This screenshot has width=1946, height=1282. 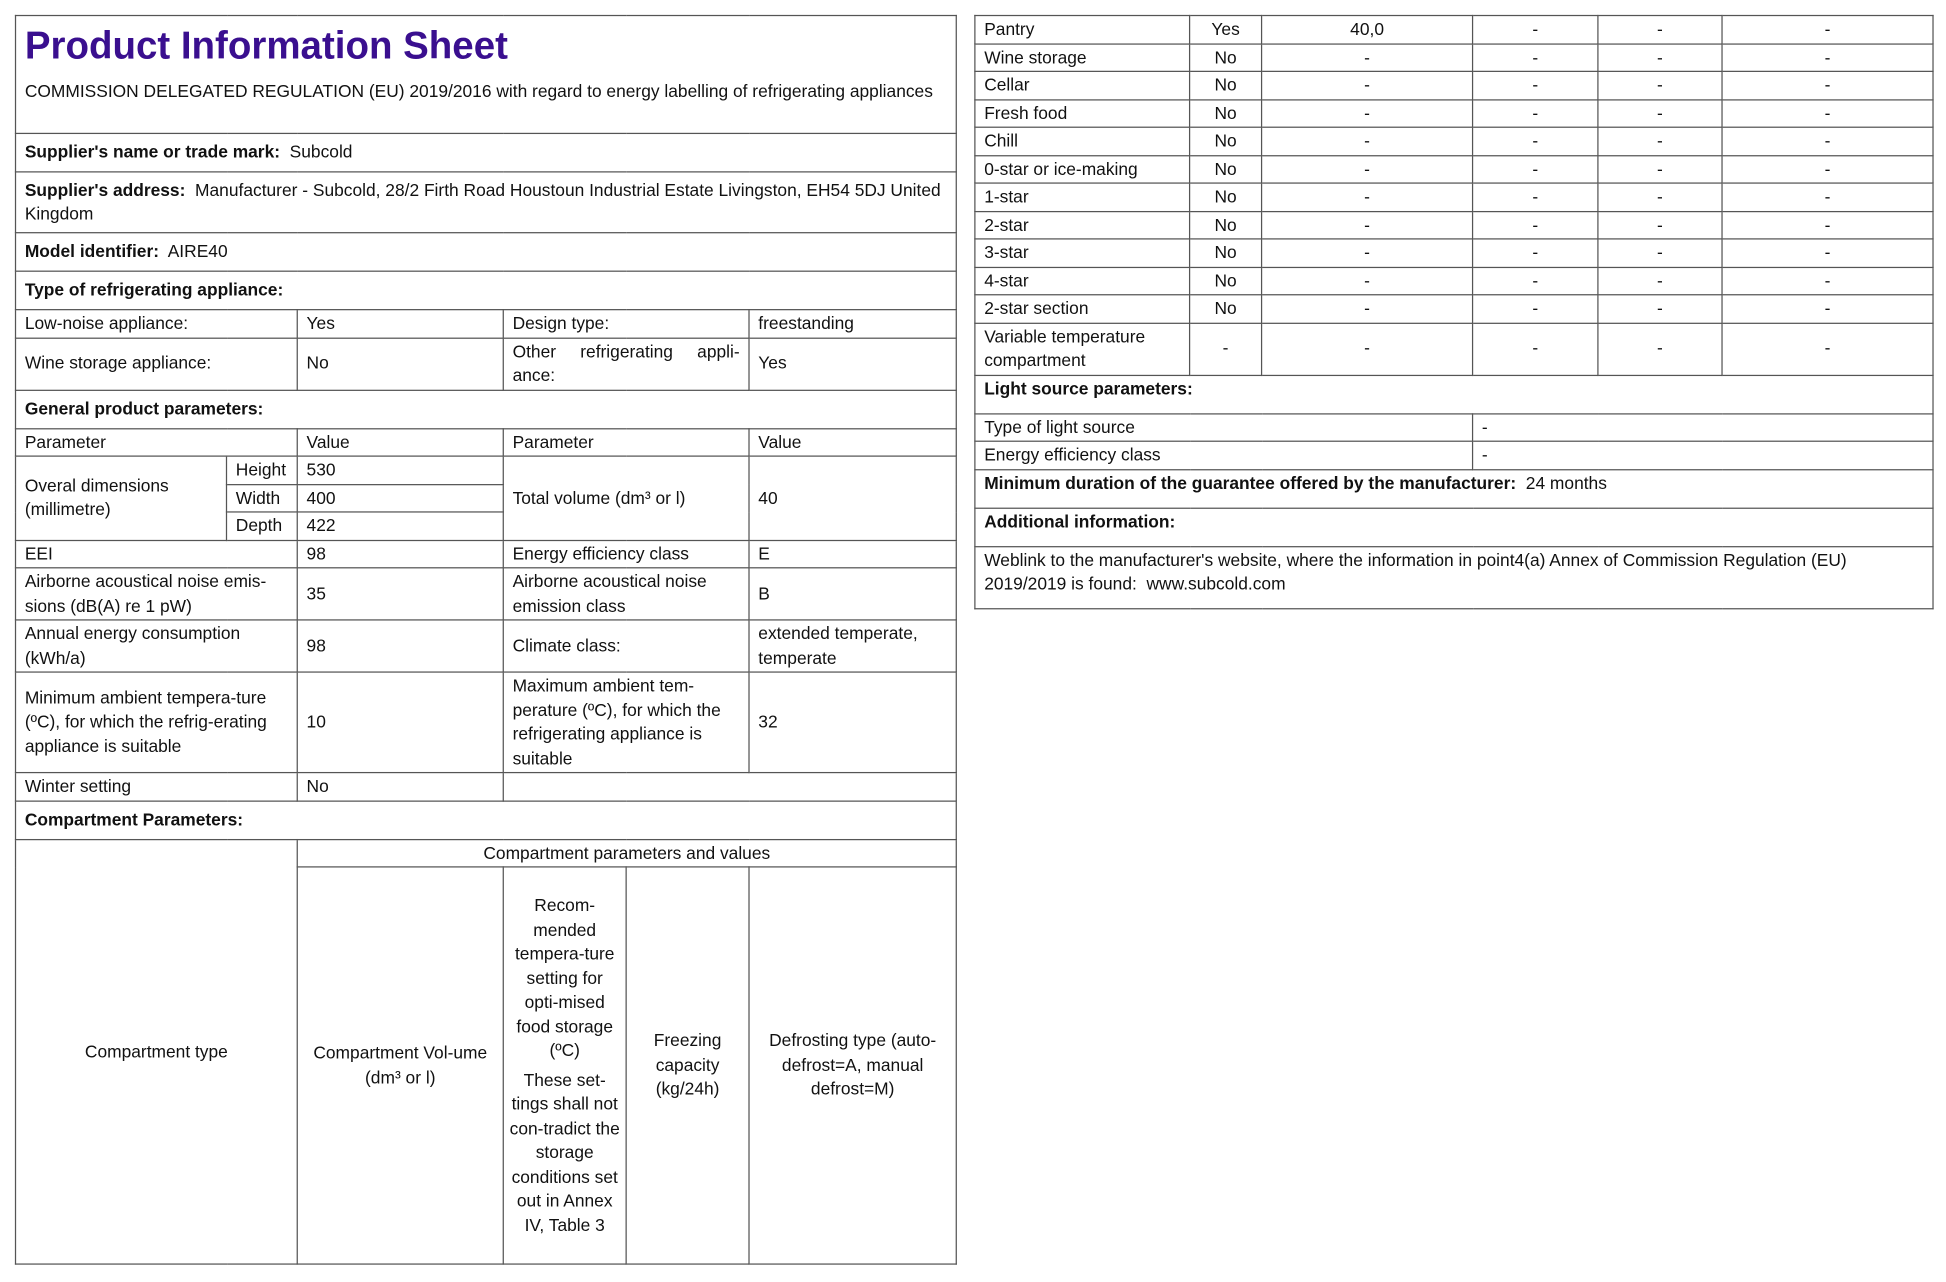 I want to click on compartment-type-cell: Pantry, so click(x=1082, y=29).